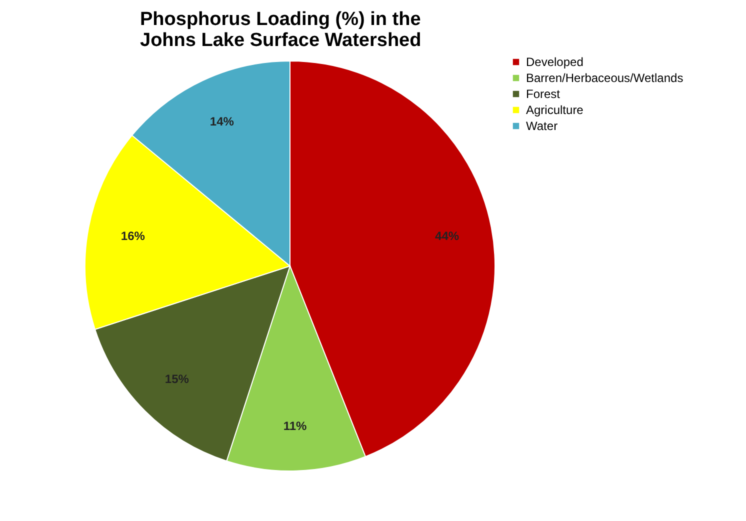  What do you see at coordinates (280, 19) in the screenshot?
I see `text: Phosphorus Loading (%) in the` at bounding box center [280, 19].